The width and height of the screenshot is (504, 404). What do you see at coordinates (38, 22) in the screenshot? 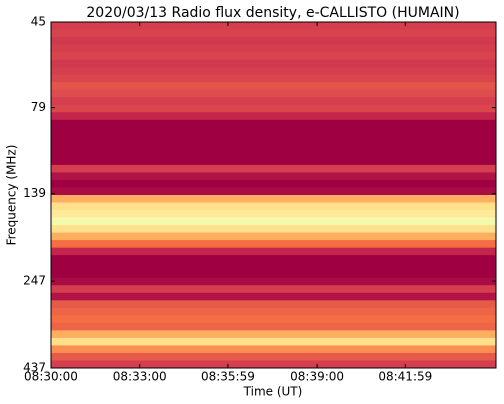
I see `y-tick-label: 45` at bounding box center [38, 22].